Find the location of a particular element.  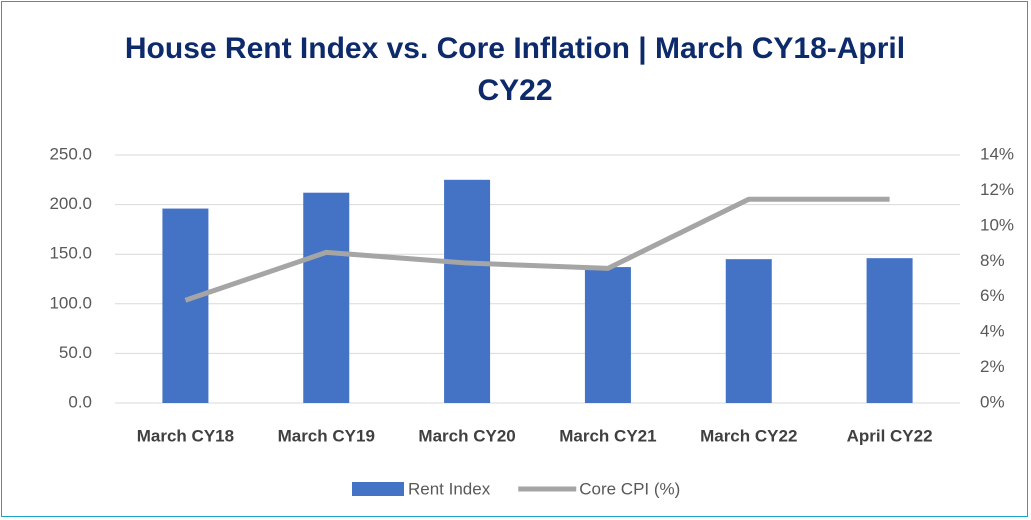

legend-swatch is located at coordinates (378, 489).